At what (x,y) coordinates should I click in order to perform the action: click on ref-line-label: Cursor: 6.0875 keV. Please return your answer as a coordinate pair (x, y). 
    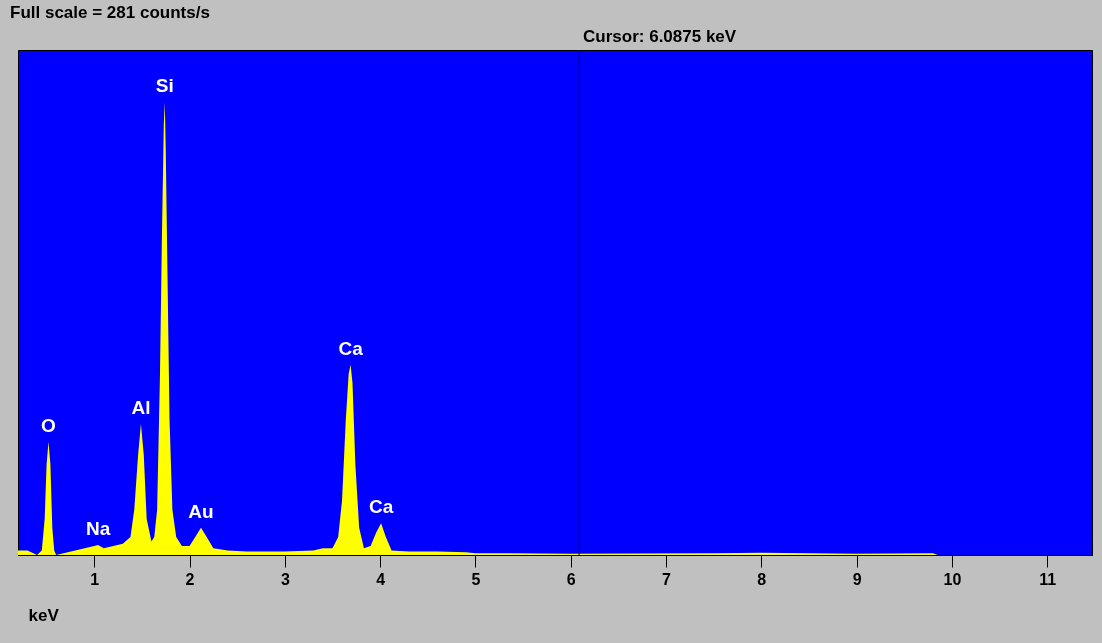
    Looking at the image, I should click on (660, 36).